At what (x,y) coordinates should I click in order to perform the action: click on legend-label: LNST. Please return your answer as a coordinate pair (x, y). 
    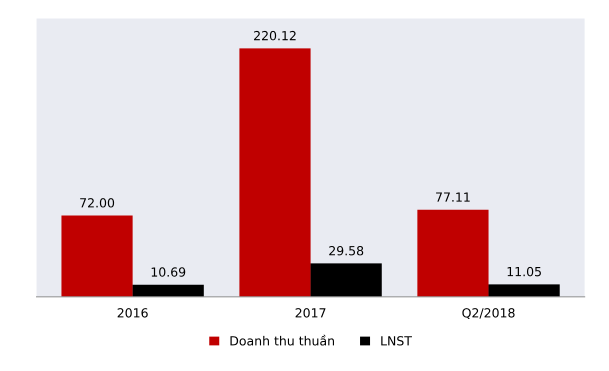
    Looking at the image, I should click on (396, 341).